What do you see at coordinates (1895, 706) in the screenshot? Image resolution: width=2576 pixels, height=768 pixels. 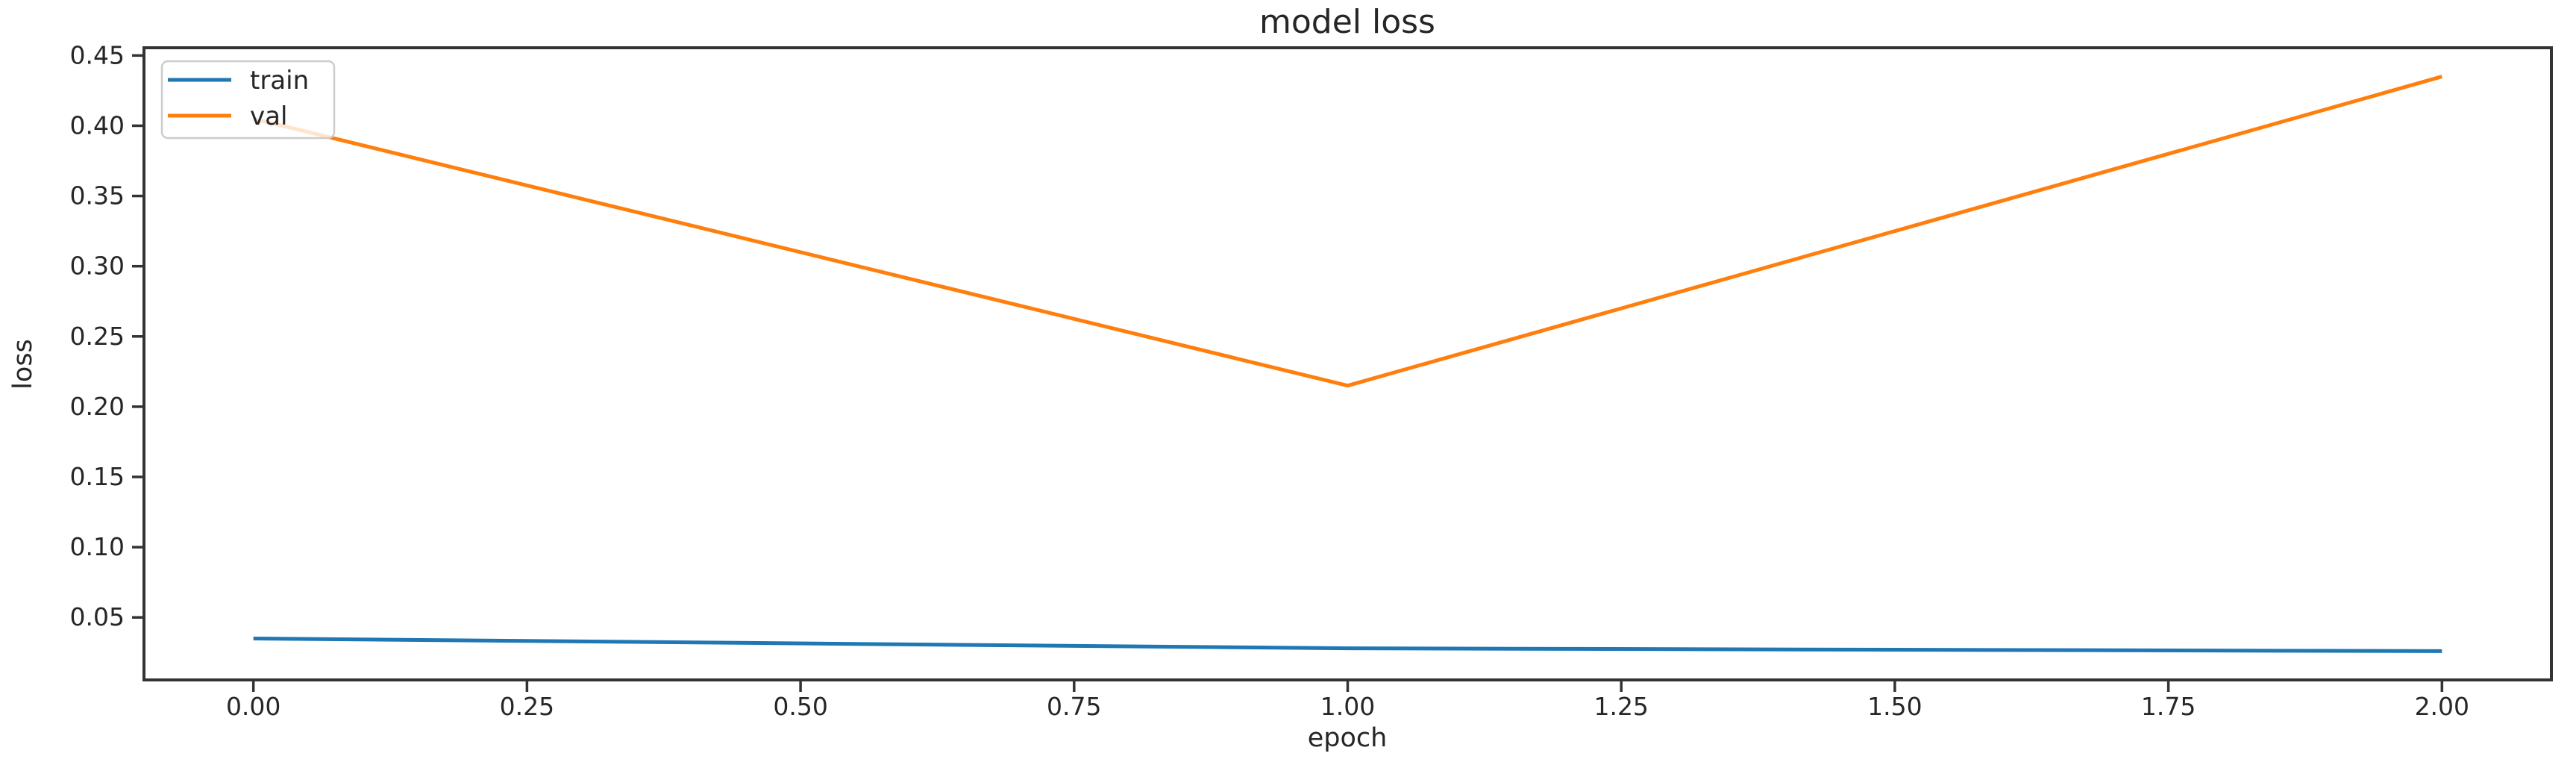 I see `x-tick-label: 1.50` at bounding box center [1895, 706].